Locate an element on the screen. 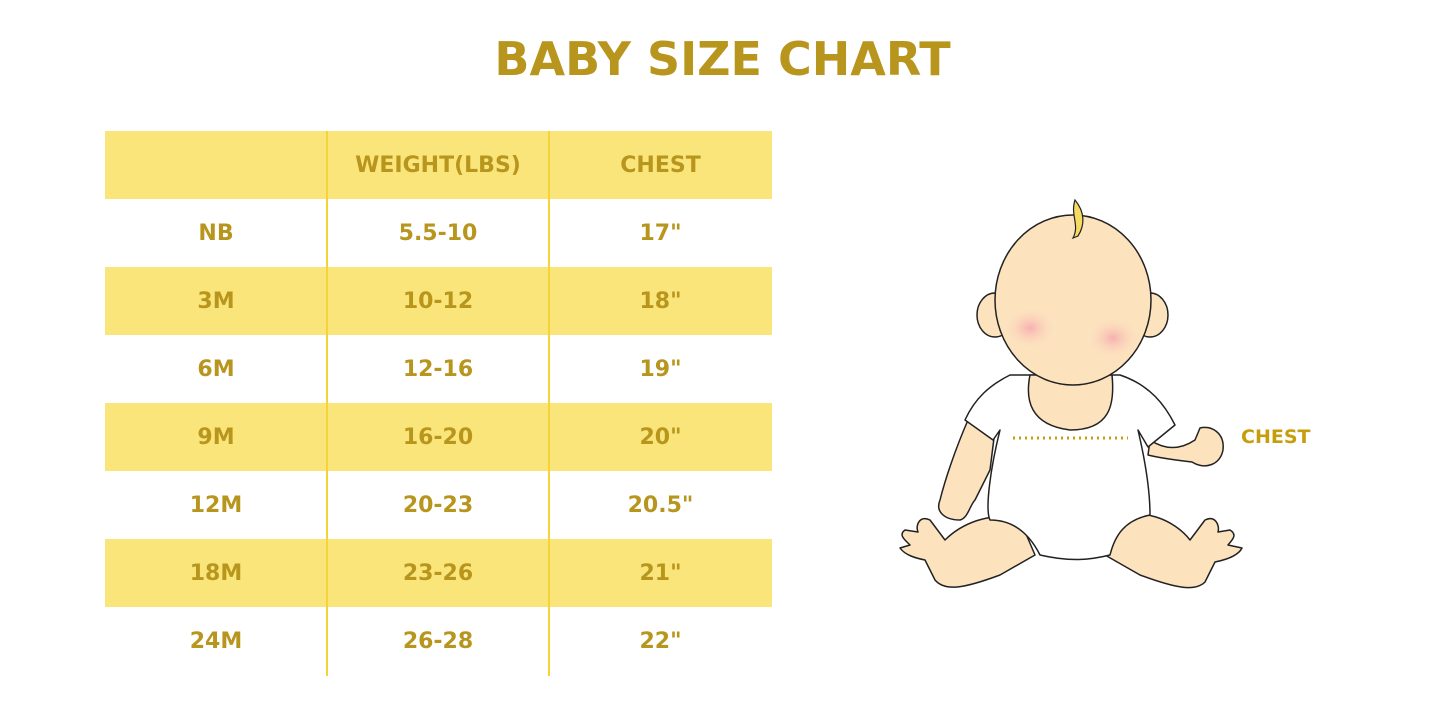 This screenshot has width=1445, height=723. weight-cell: 26-28 is located at coordinates (438, 641).